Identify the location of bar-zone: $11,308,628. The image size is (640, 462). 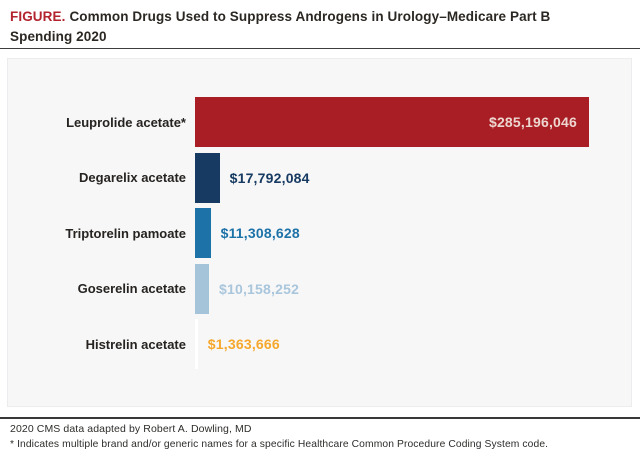
(413, 233).